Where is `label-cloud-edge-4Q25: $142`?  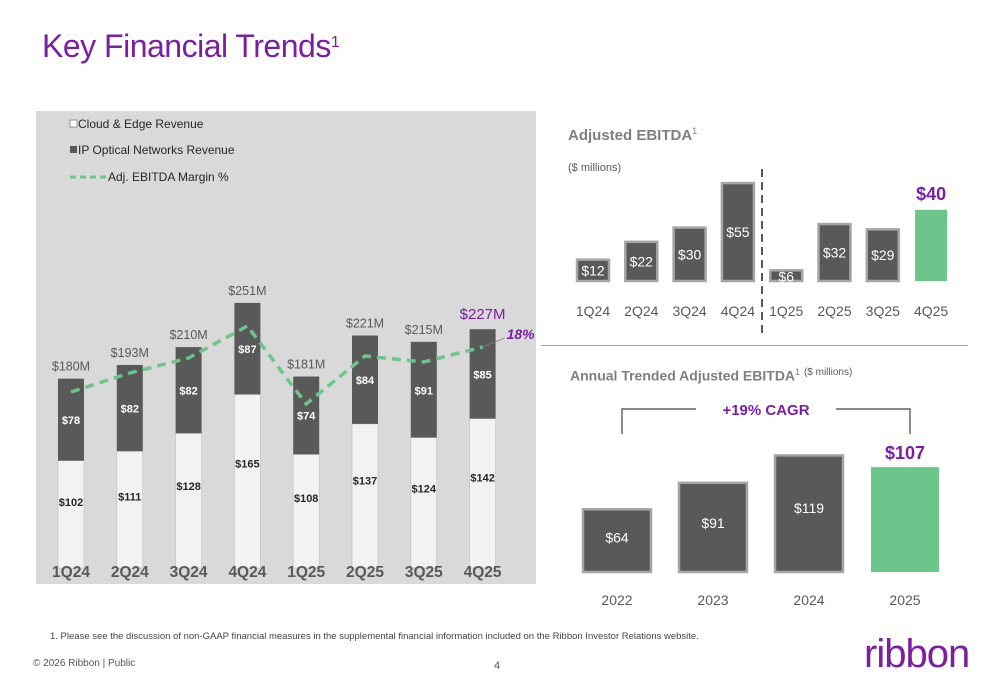
label-cloud-edge-4Q25: $142 is located at coordinates (482, 478).